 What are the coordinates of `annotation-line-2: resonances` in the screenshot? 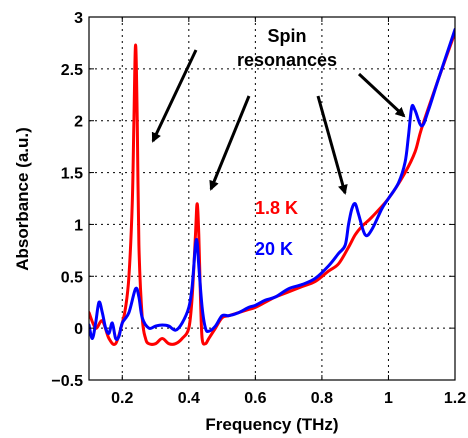 It's located at (287, 60).